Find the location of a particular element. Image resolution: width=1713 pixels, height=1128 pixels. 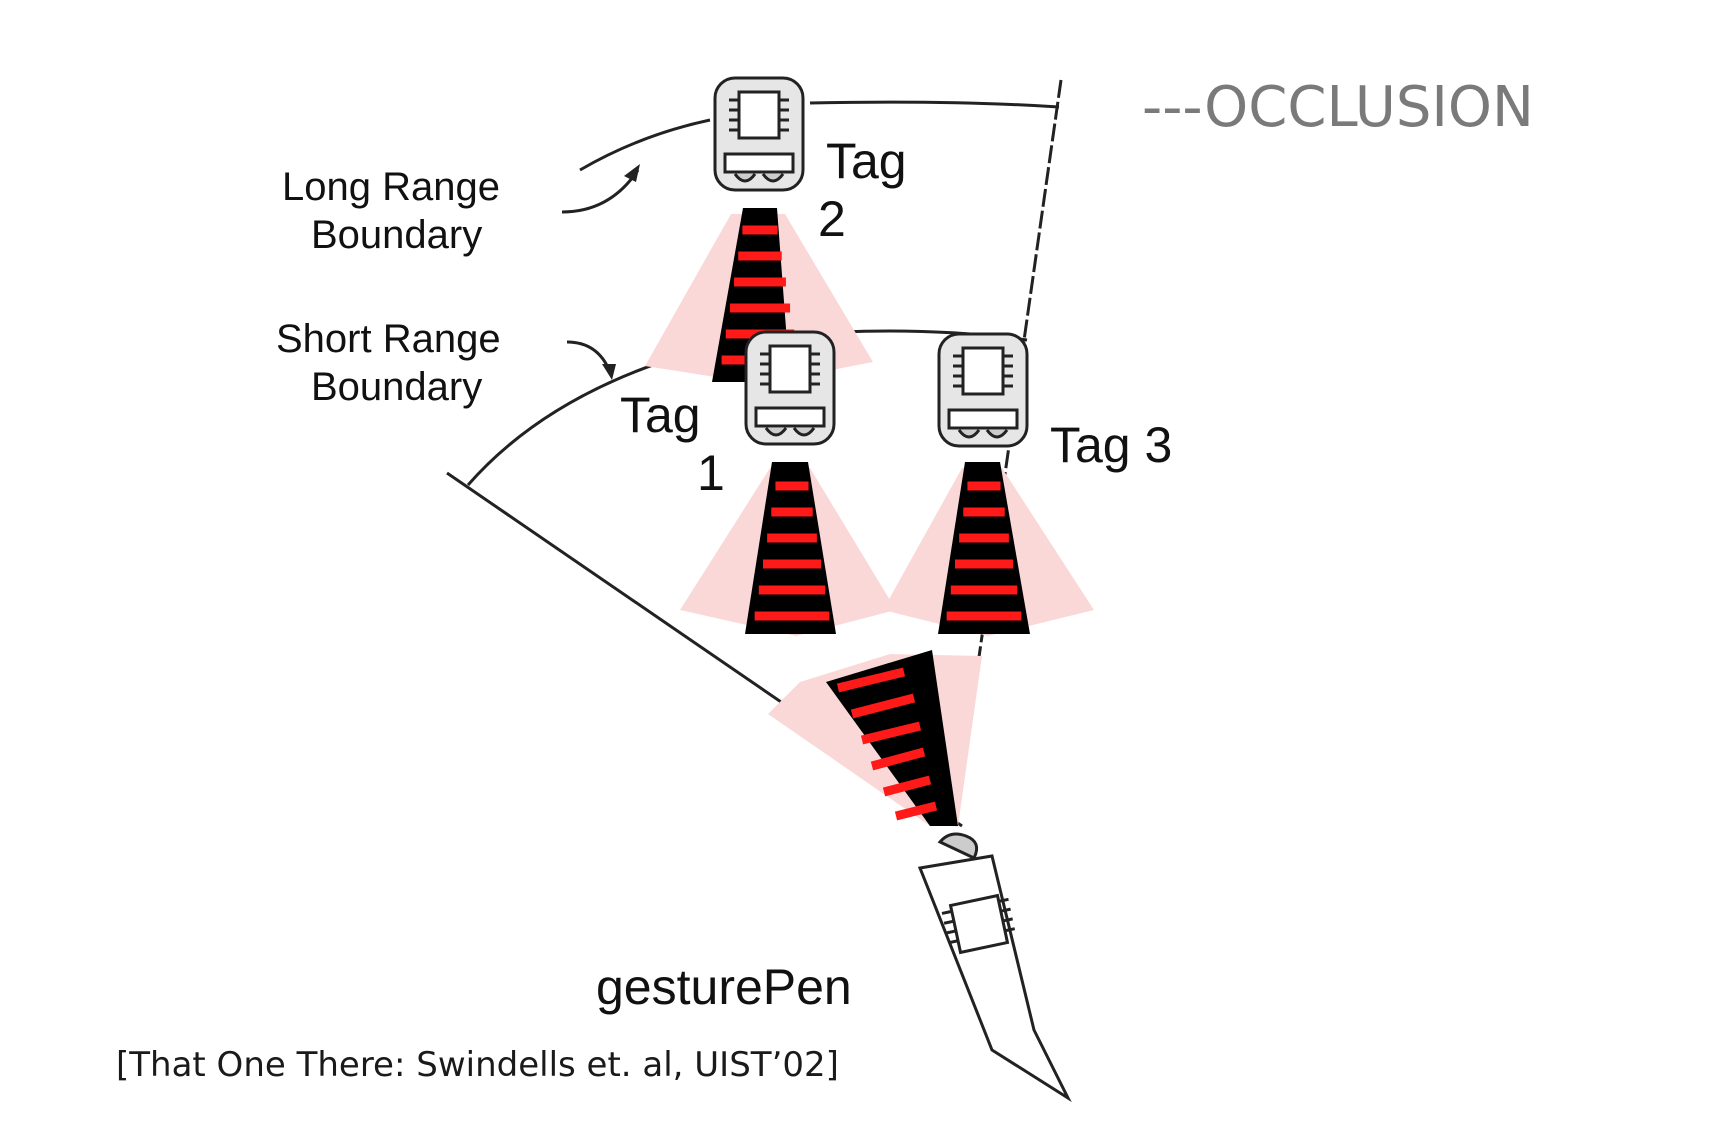

pen-label: gesturePen is located at coordinates (724, 987).